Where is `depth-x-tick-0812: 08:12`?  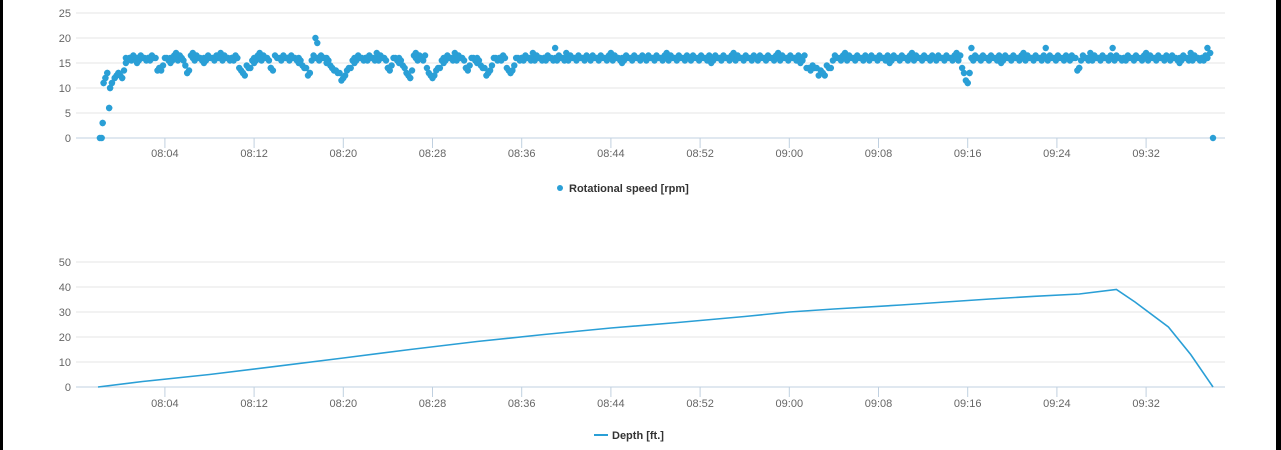
depth-x-tick-0812: 08:12 is located at coordinates (254, 404).